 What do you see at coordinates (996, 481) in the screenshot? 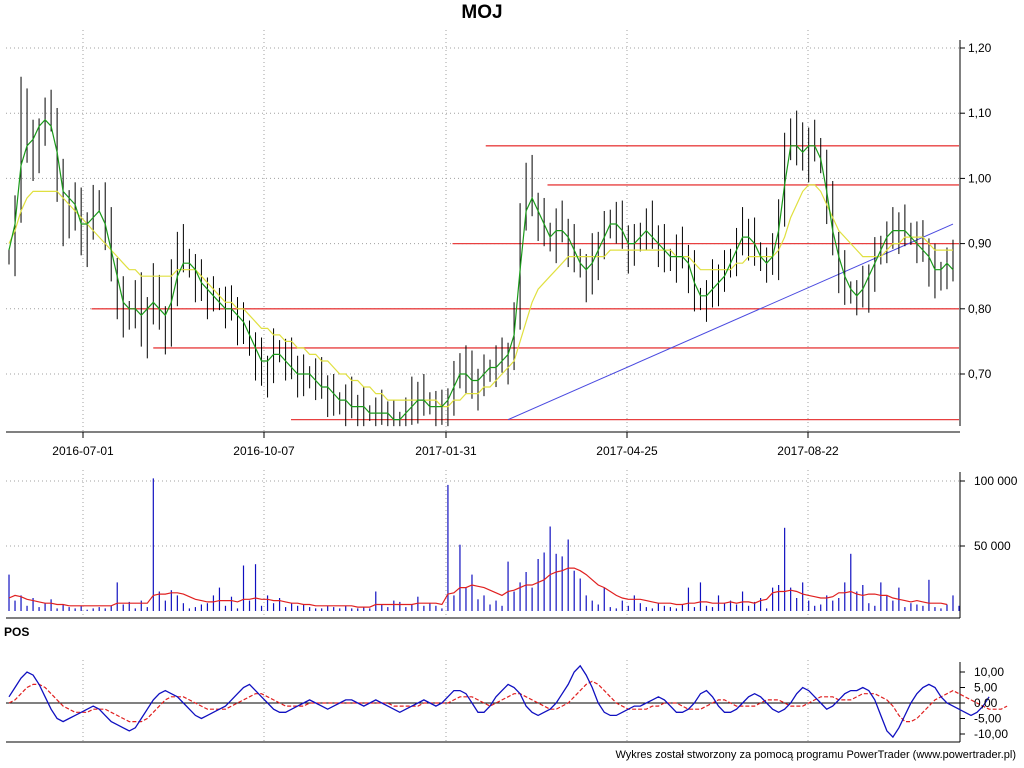
I see `volume-y-tick-label: 100 000` at bounding box center [996, 481].